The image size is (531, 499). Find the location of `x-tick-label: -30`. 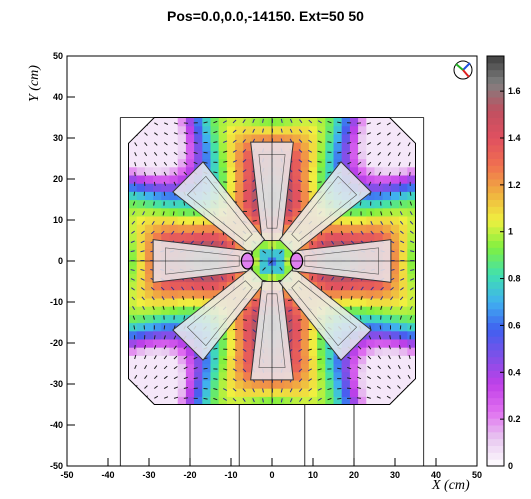

x-tick-label: -30 is located at coordinates (148, 475).